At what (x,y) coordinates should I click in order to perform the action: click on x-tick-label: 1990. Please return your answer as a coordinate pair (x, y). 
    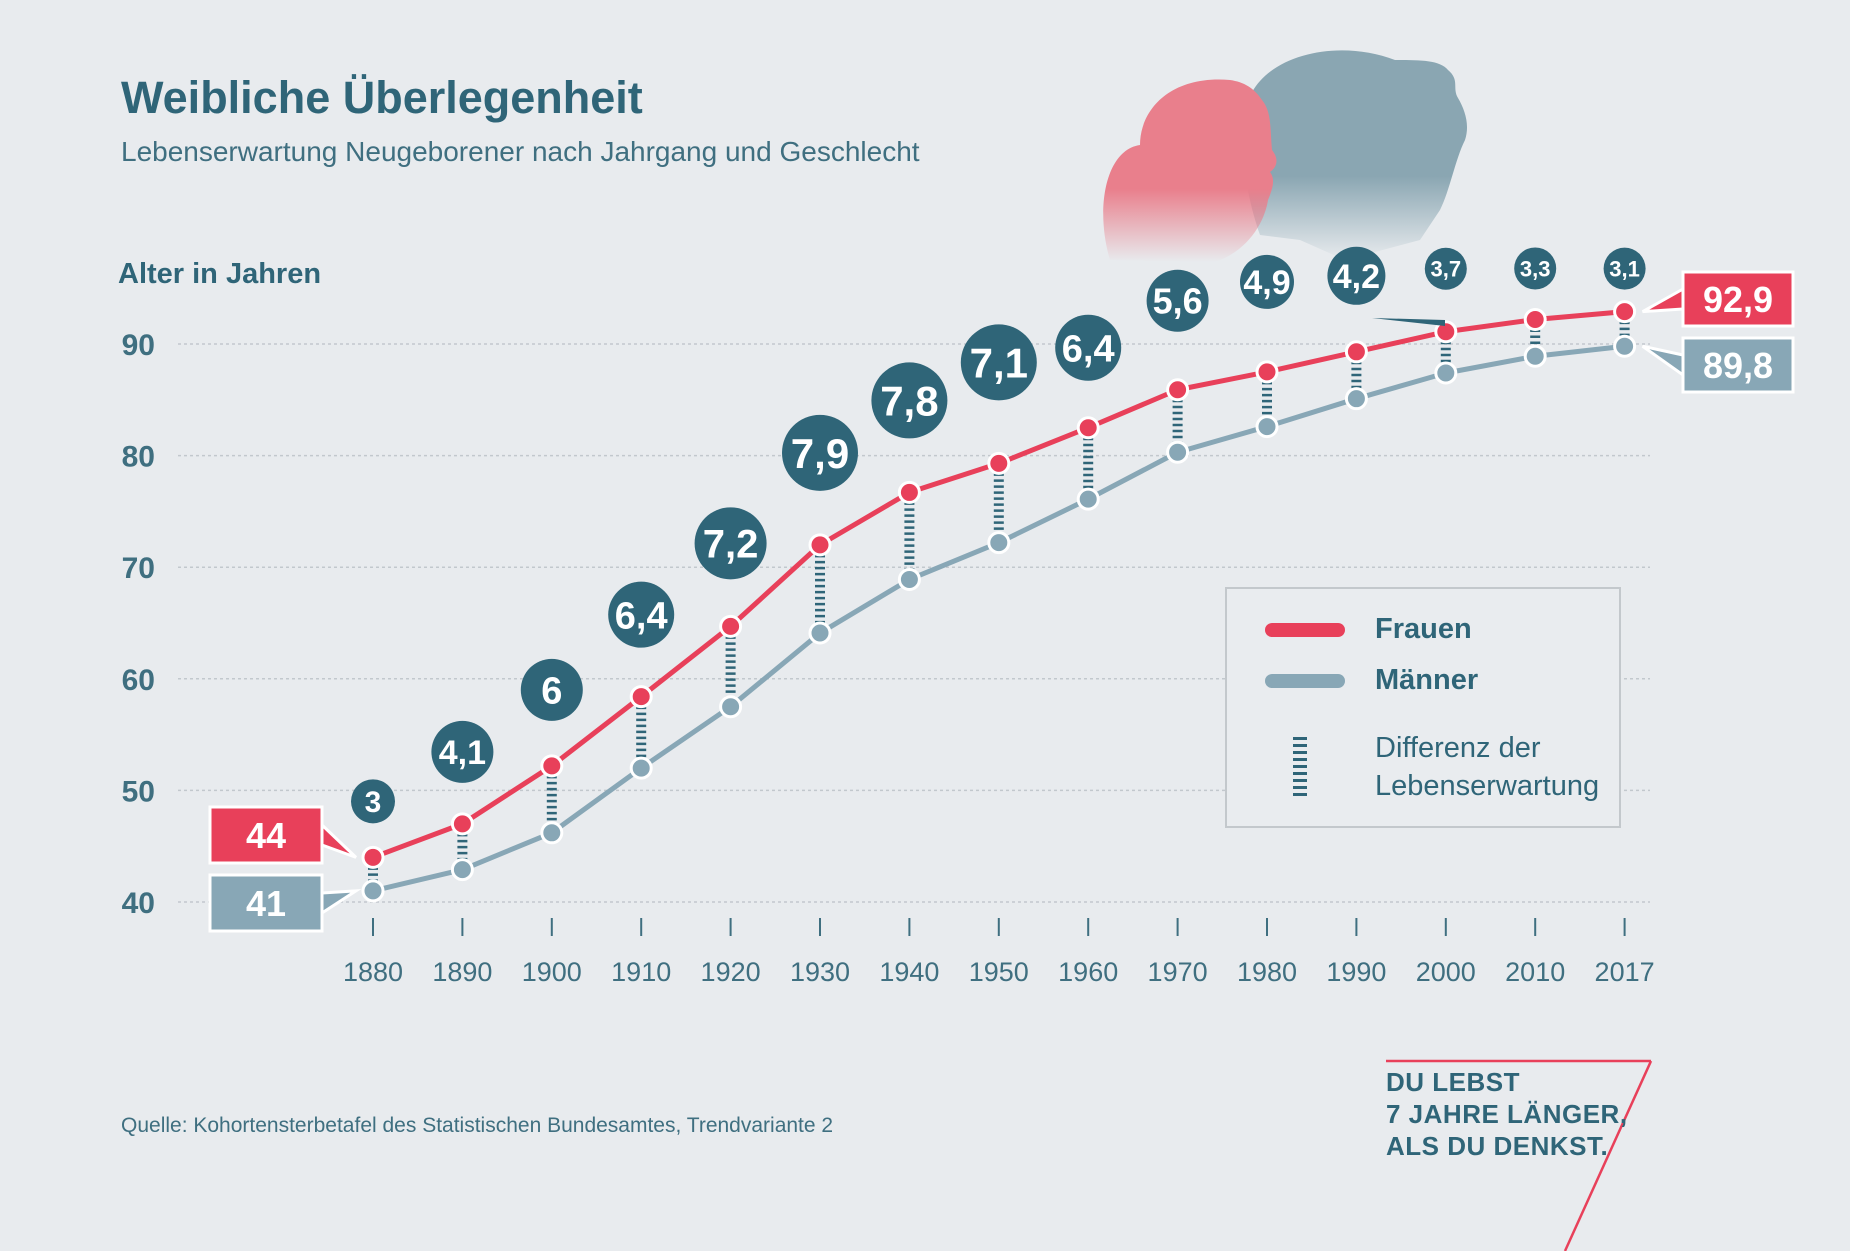
    Looking at the image, I should click on (1356, 972).